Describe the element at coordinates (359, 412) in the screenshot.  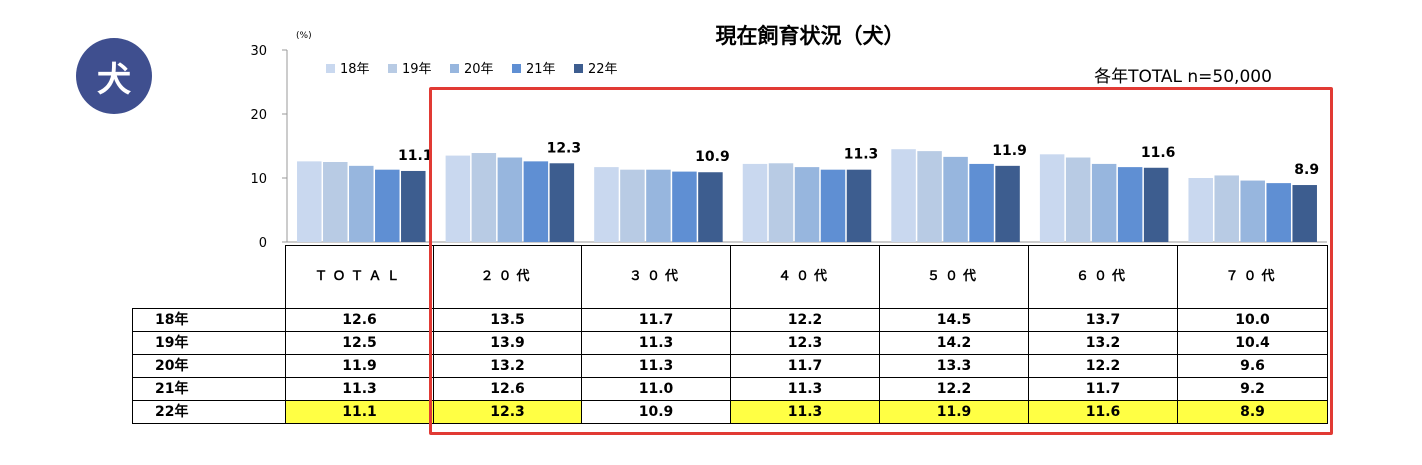
I see `table-cell: 11.1` at that location.